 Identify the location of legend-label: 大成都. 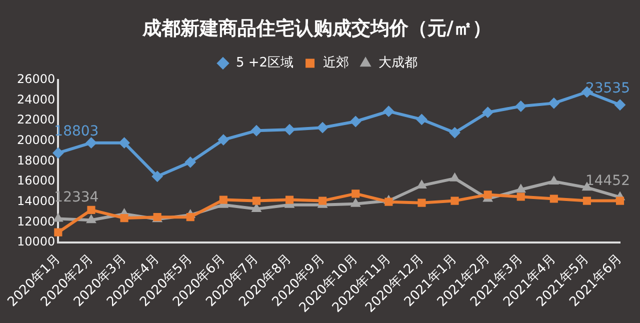
(398, 63).